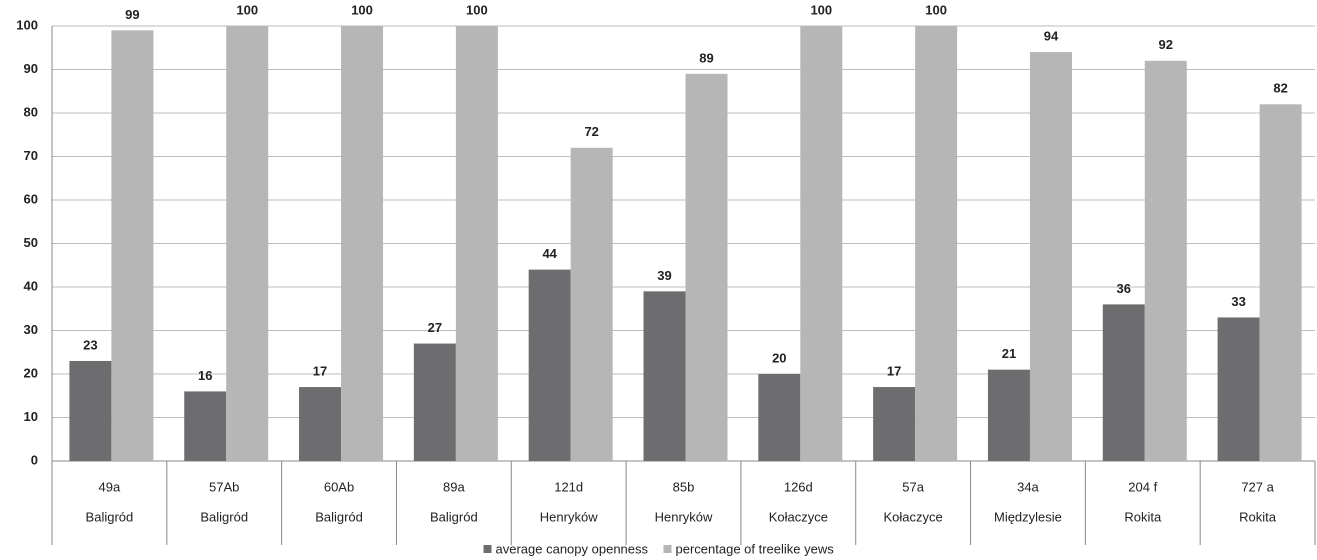 This screenshot has height=560, width=1317. I want to click on x-tick-label: 126d, so click(798, 486).